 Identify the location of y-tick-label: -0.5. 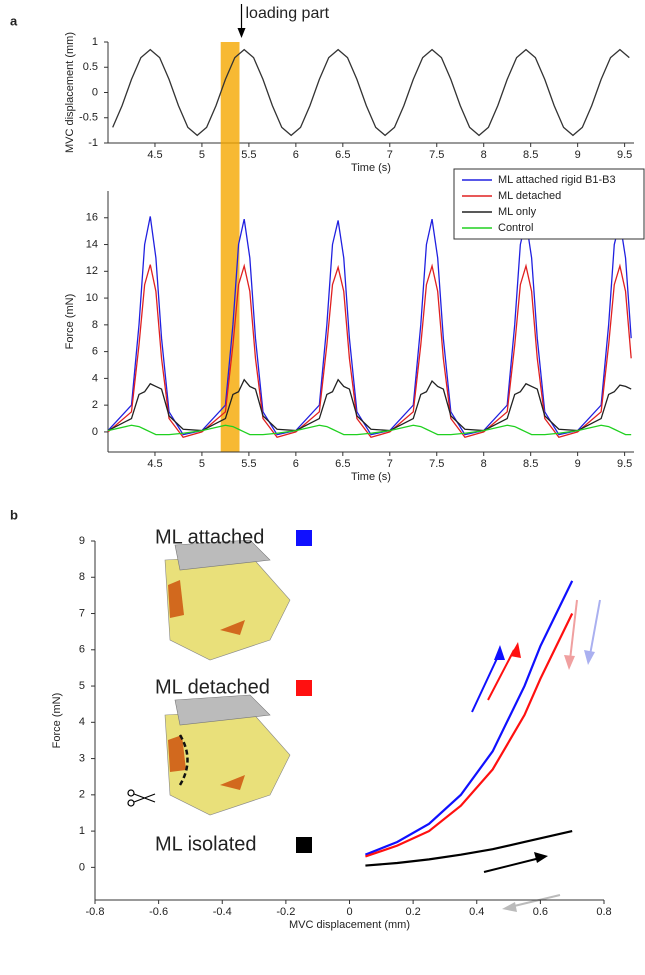
(88, 118).